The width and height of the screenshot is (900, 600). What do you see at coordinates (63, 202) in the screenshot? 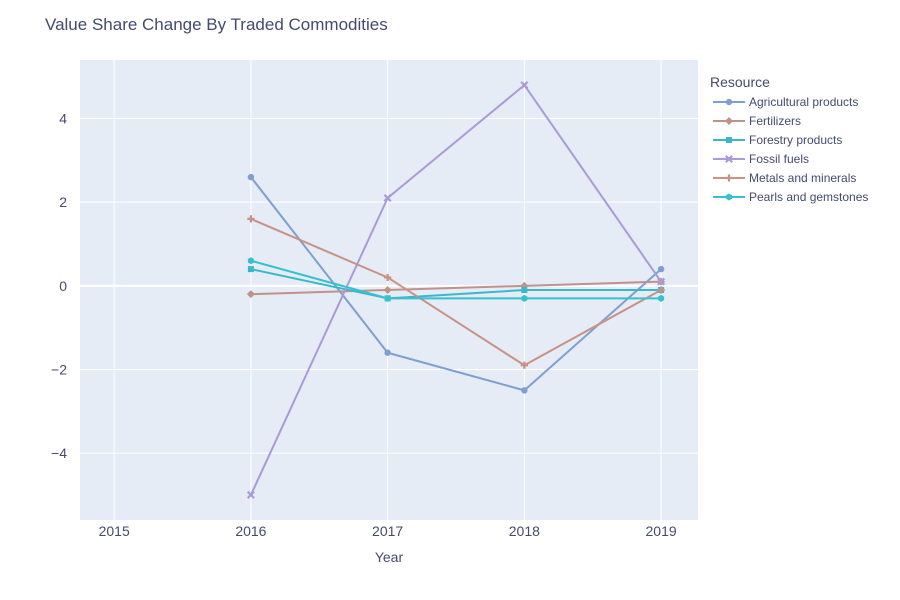
I see `y-tick-label: 2` at bounding box center [63, 202].